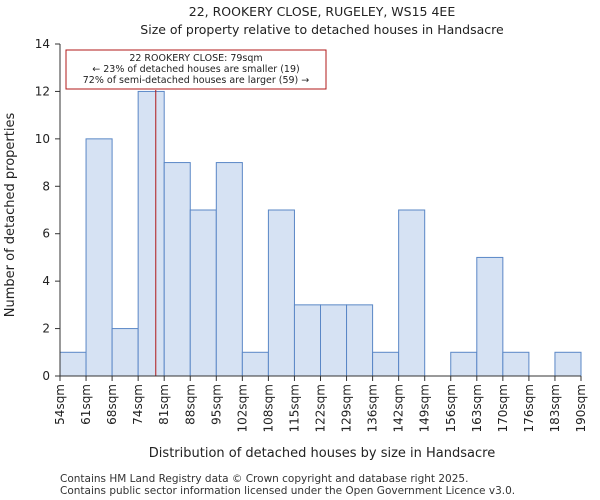  I want to click on bar-108sqm, so click(281, 293).